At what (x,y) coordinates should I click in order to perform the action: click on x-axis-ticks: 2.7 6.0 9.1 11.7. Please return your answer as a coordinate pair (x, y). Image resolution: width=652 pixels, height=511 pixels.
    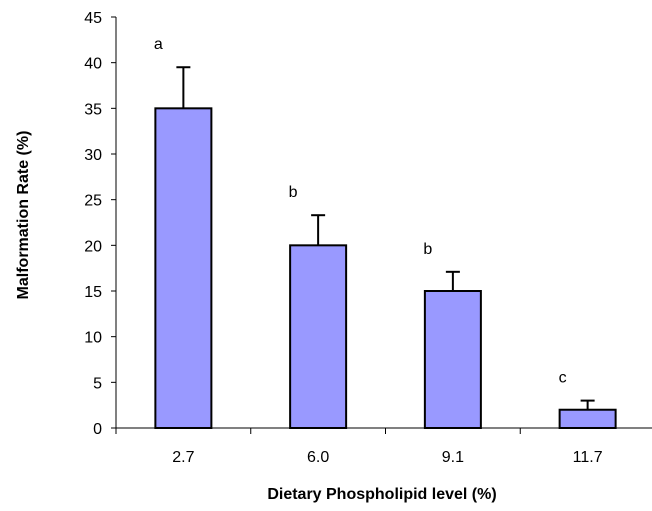
    Looking at the image, I should click on (359, 447).